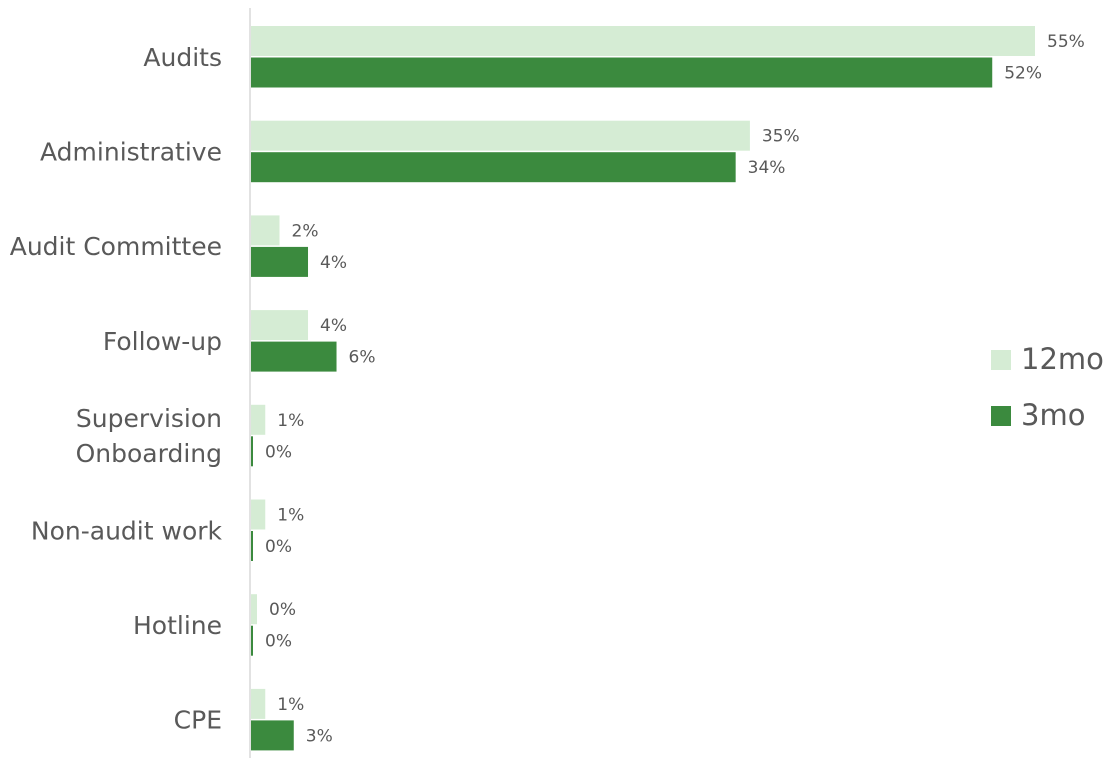  What do you see at coordinates (305, 231) in the screenshot?
I see `data-label-12mo-audit-committee: 2%` at bounding box center [305, 231].